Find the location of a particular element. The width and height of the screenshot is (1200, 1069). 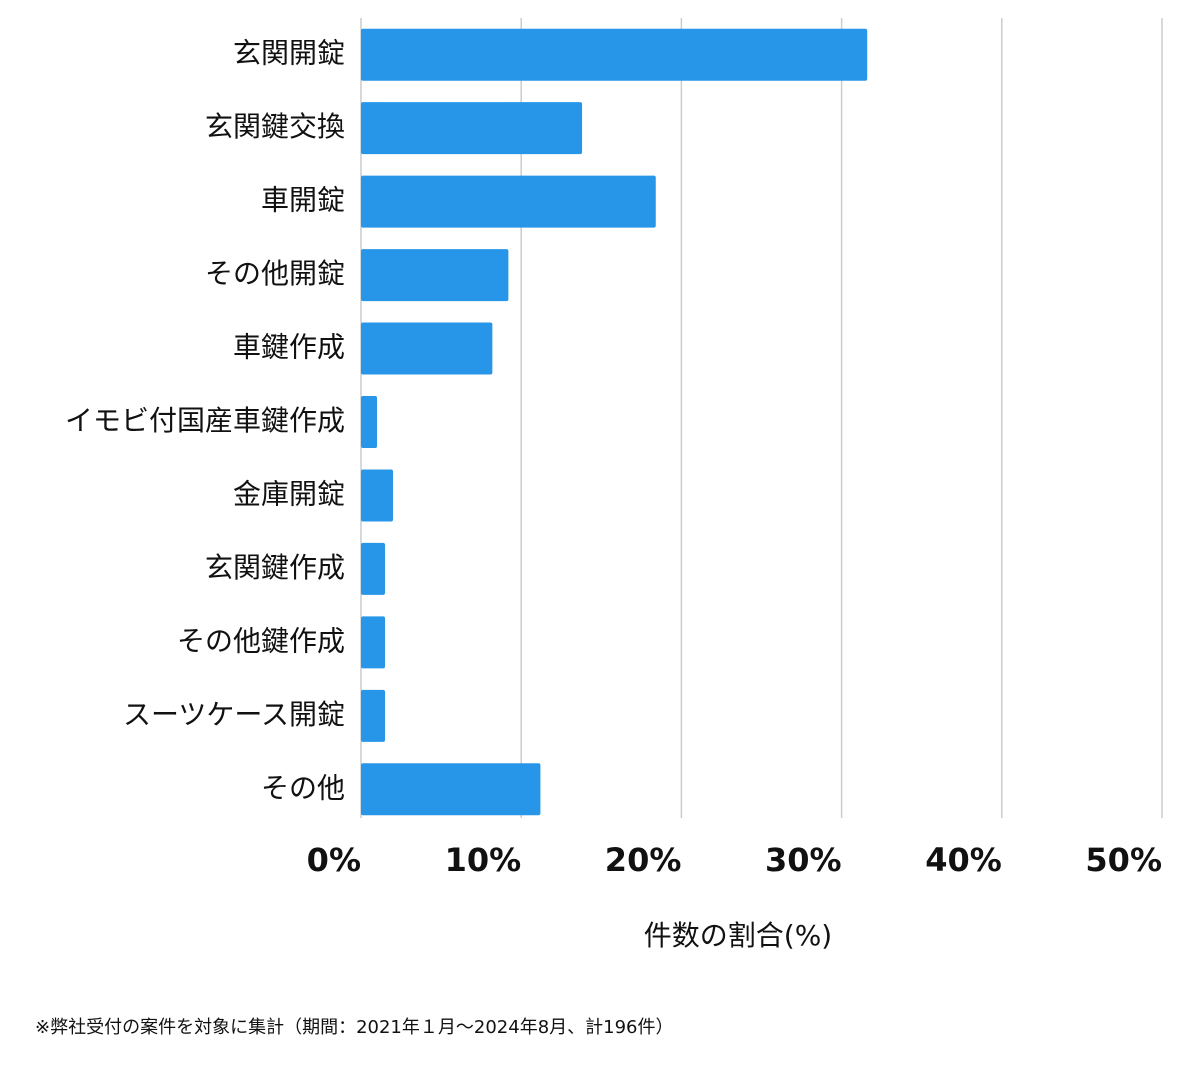

y-tick-label: 玄関鍵交換 is located at coordinates (275, 126).